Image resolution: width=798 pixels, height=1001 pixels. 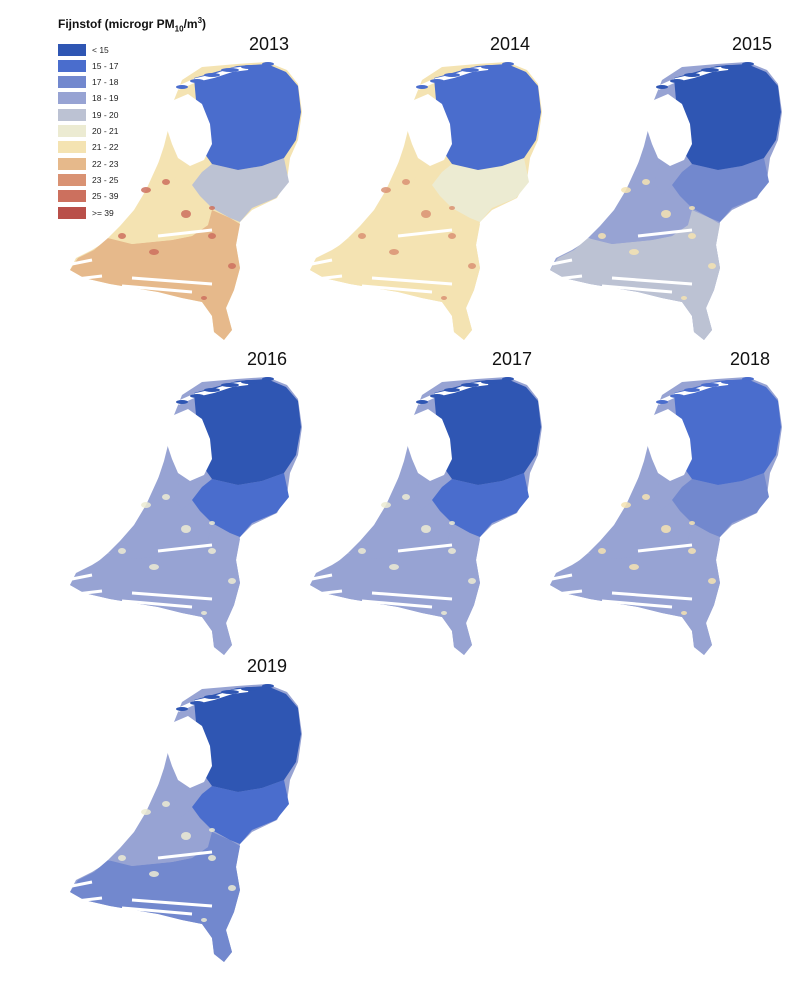 I want to click on legend-label: 21 - 22, so click(x=105, y=147).